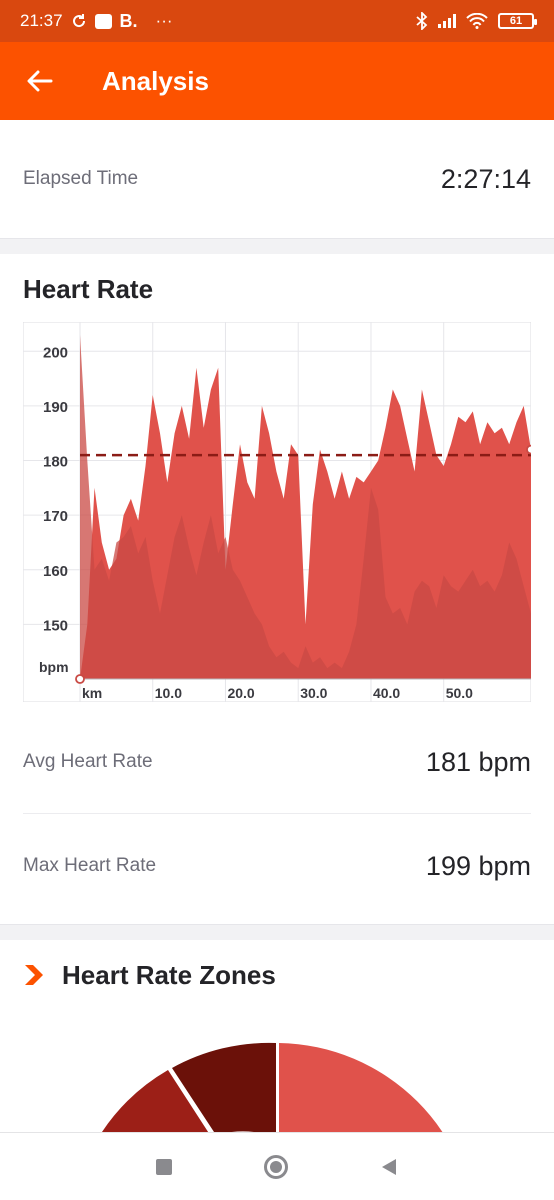  I want to click on wifi-icon, so click(477, 21).